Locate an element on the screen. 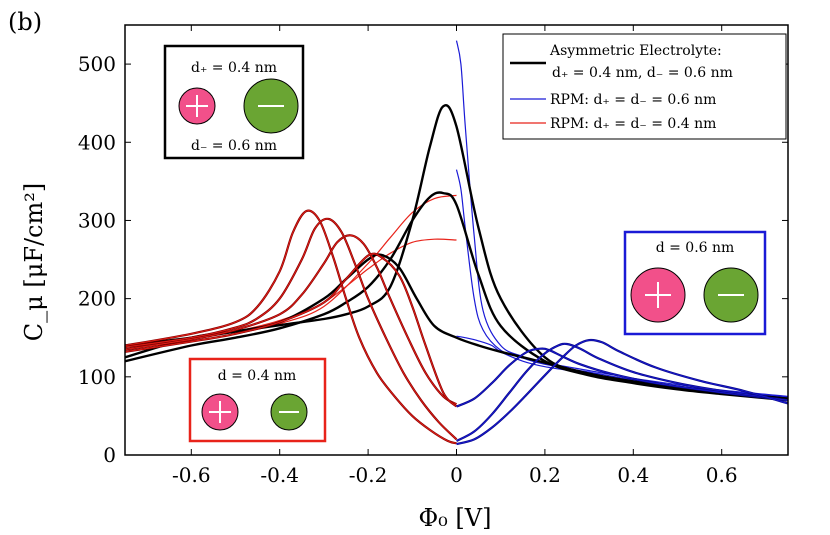 The image size is (830, 535). x-tick-label: 0.6 is located at coordinates (722, 475).